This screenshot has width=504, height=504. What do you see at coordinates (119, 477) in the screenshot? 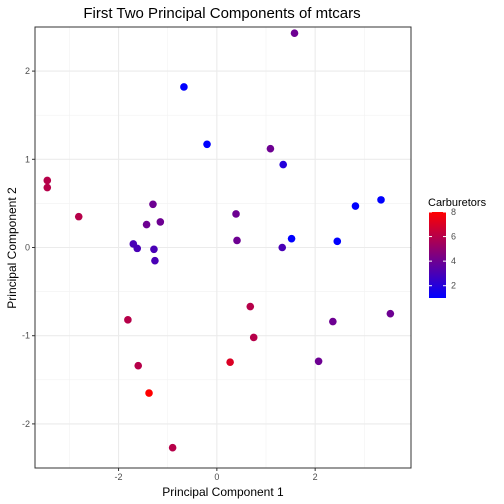
I see `x-tick-label: -2` at bounding box center [119, 477].